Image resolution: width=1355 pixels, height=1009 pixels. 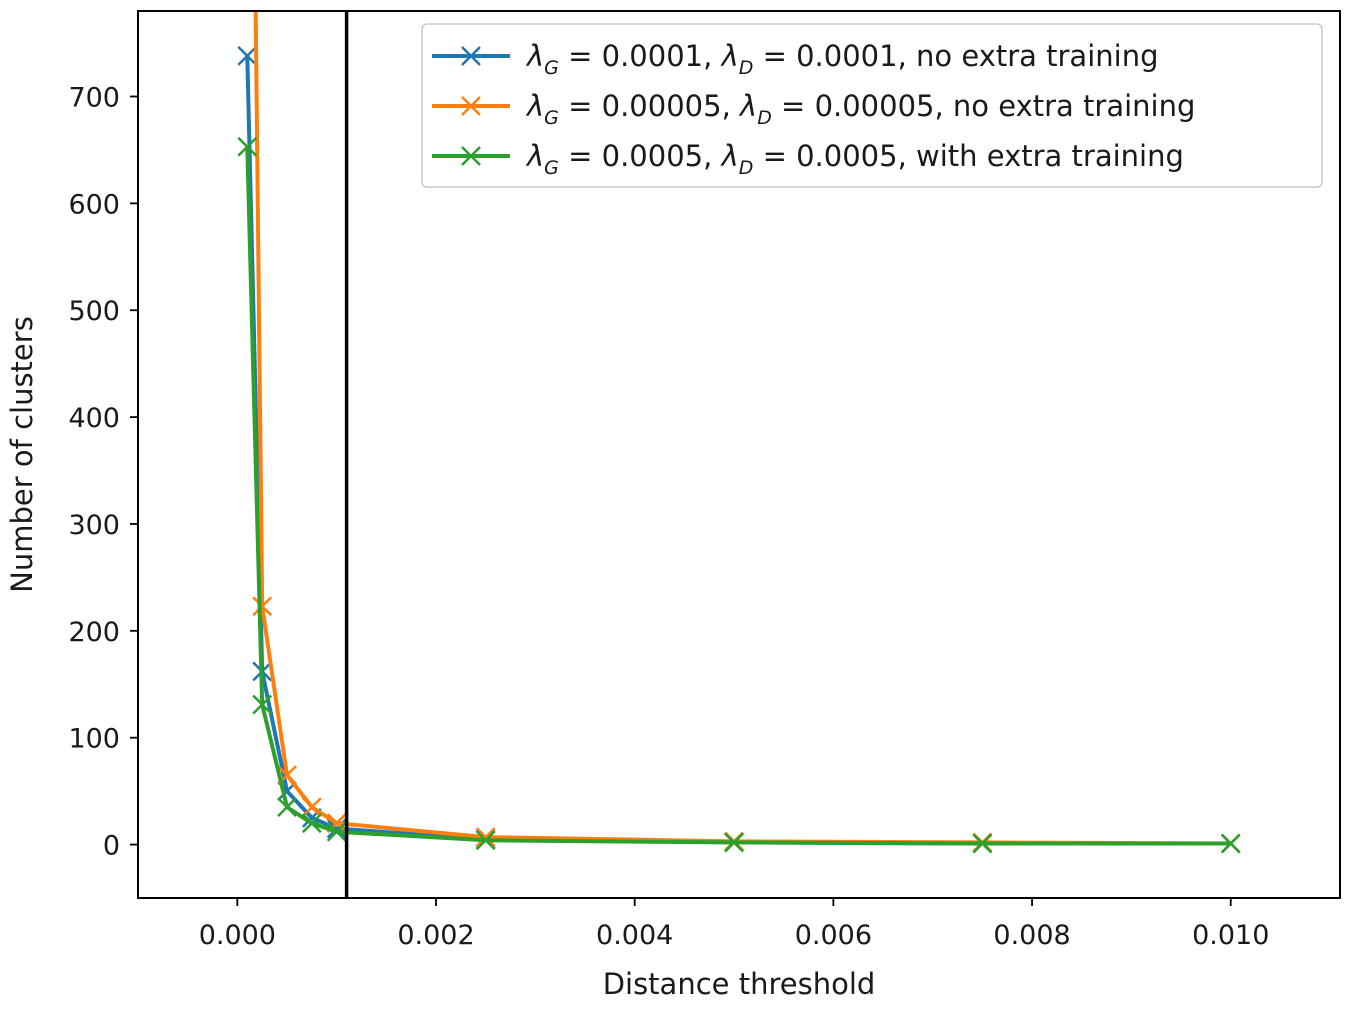 What do you see at coordinates (94, 418) in the screenshot?
I see `y-tick-label: 400` at bounding box center [94, 418].